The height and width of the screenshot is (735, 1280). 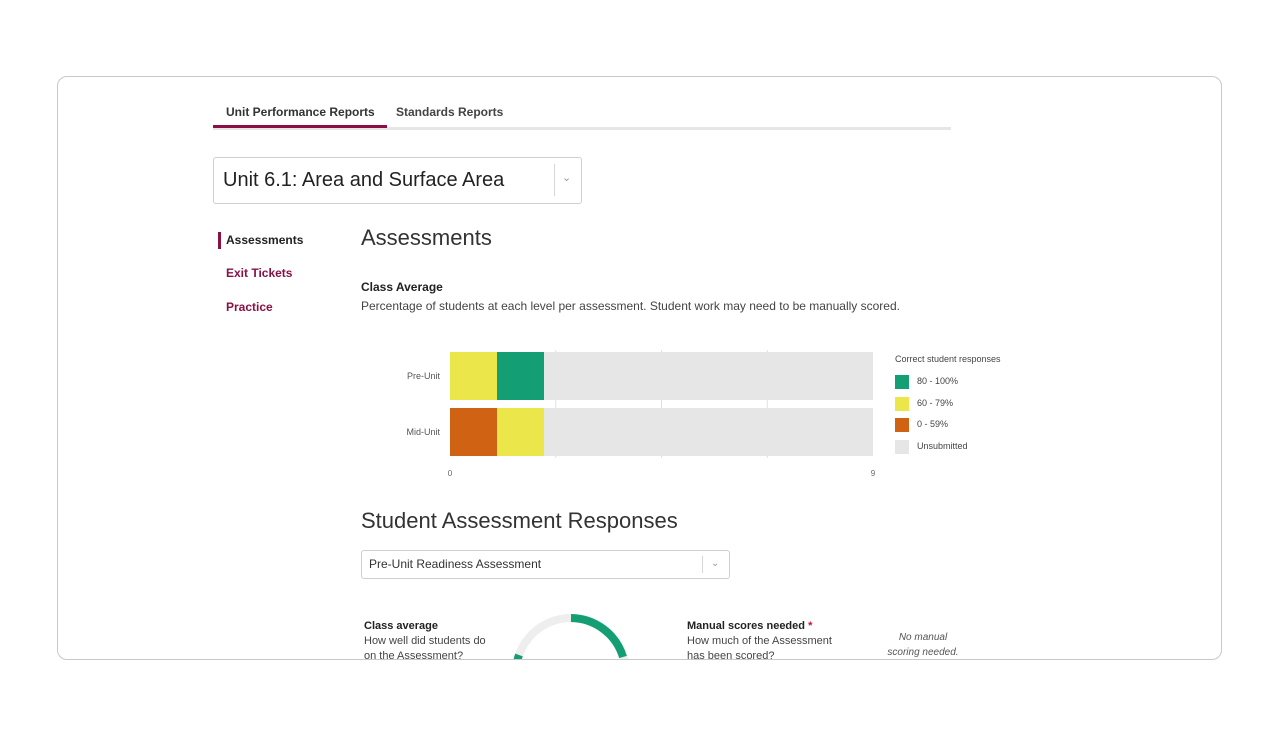 I want to click on legend-swatch-unsubmitted, so click(x=902, y=447).